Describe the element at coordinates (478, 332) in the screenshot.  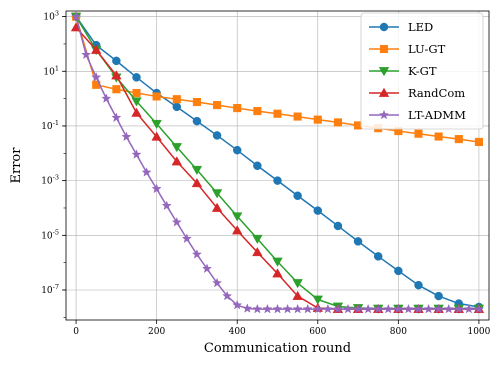
I see `x-tick-label: 1000` at that location.